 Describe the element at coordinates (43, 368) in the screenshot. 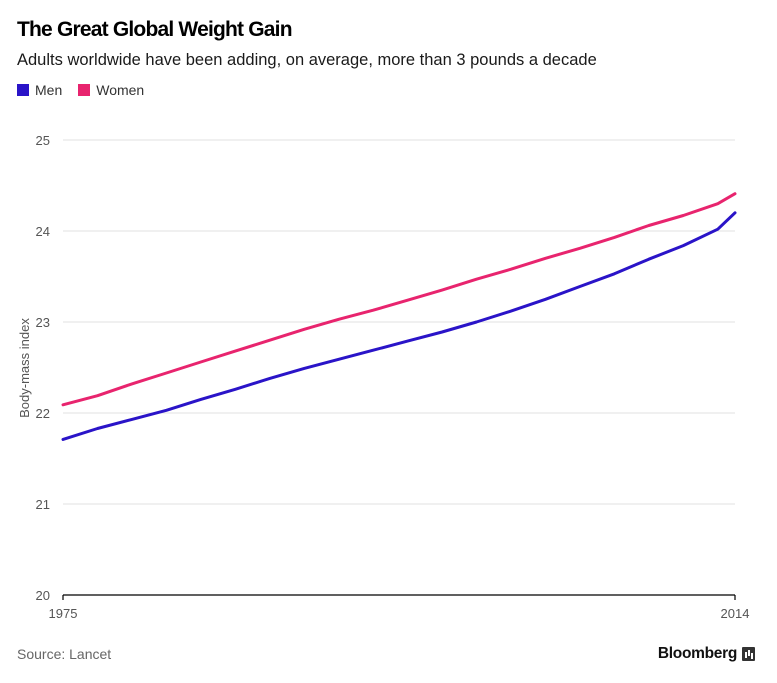

I see `y-tick-labels: 20 21 22 23 24 25` at that location.